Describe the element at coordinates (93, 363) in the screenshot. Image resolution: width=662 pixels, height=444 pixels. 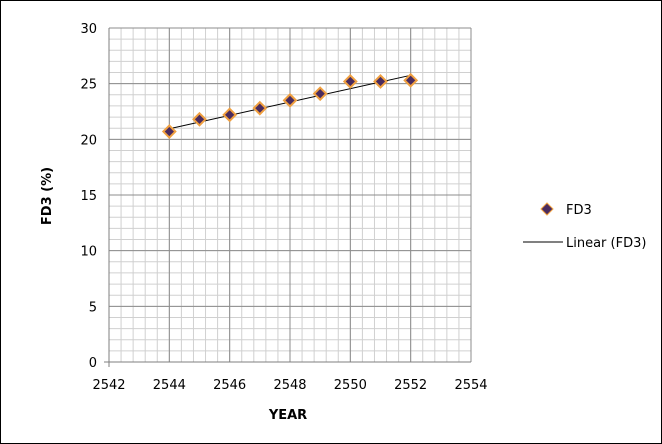
I see `y-tick-label: 0` at that location.